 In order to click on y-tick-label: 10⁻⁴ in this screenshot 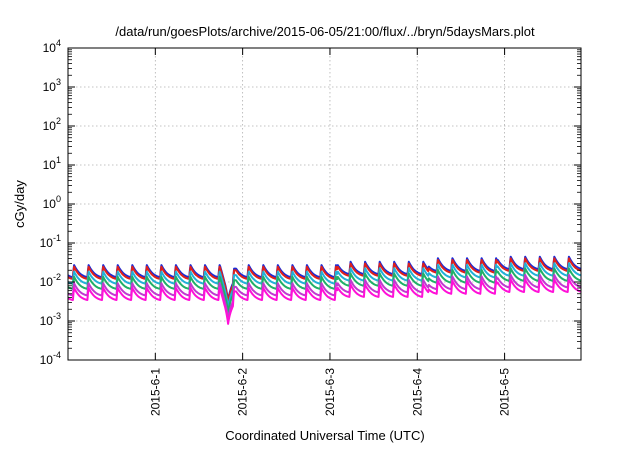, I will do `click(50, 358)`.